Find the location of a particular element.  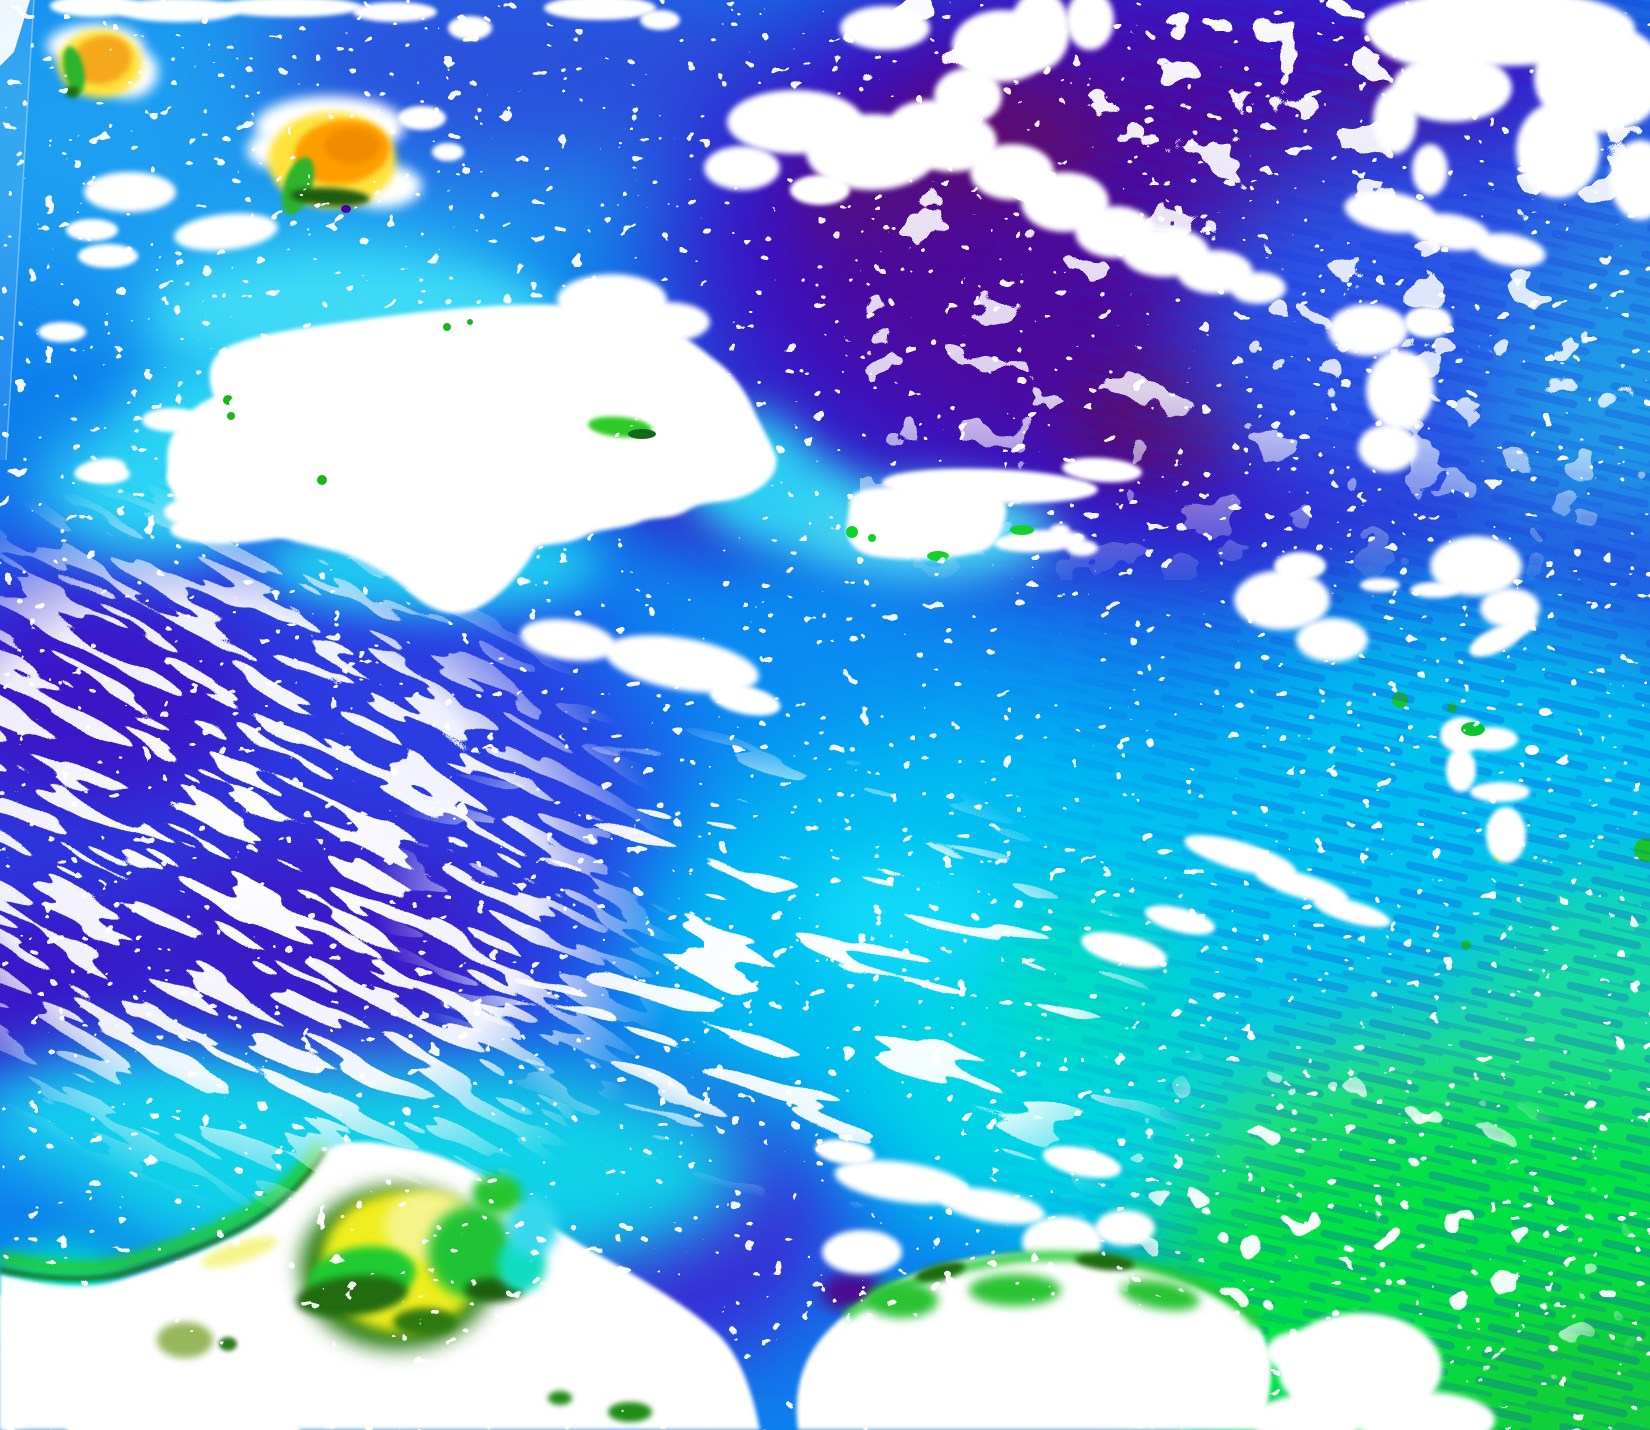

swath-seam-line is located at coordinates (20, 230).